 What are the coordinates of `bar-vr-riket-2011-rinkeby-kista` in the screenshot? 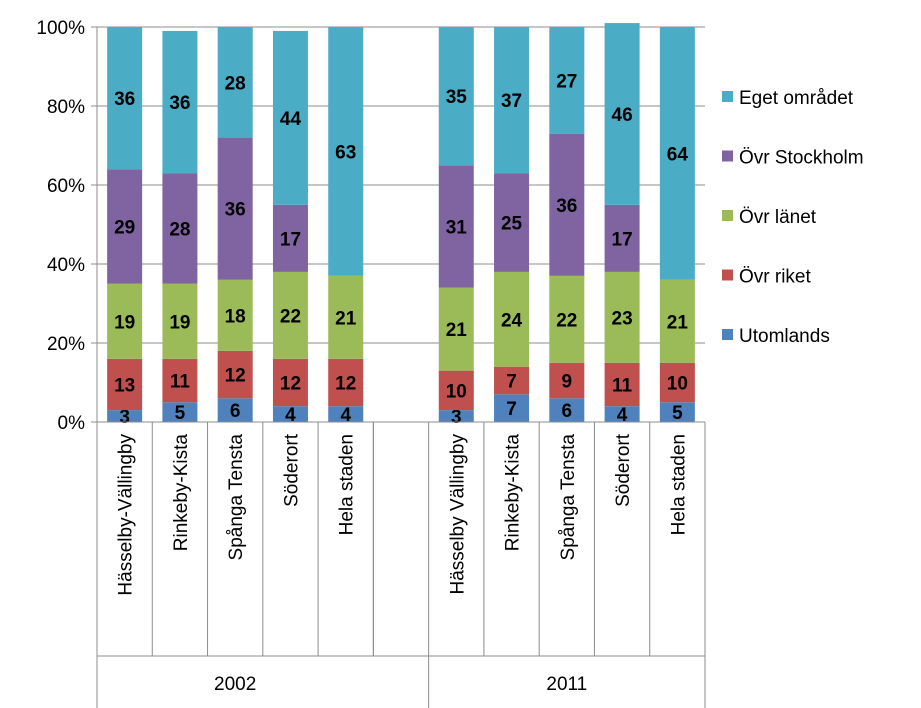 It's located at (512, 380).